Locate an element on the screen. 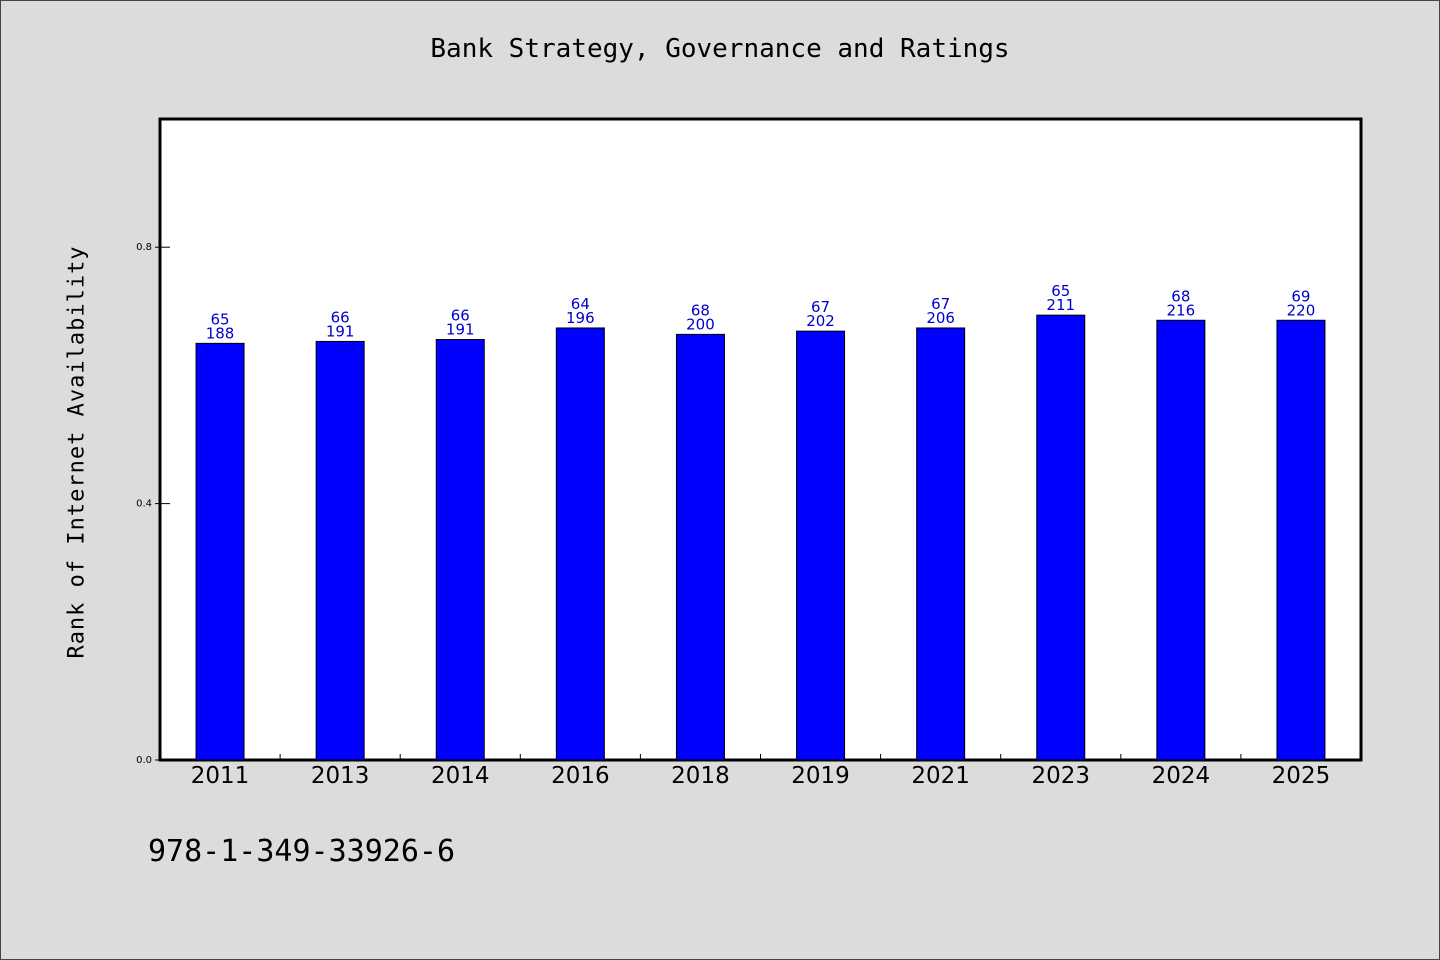 Image resolution: width=1440 pixels, height=960 pixels. x-tick-label-2024: 2024 is located at coordinates (1181, 776).